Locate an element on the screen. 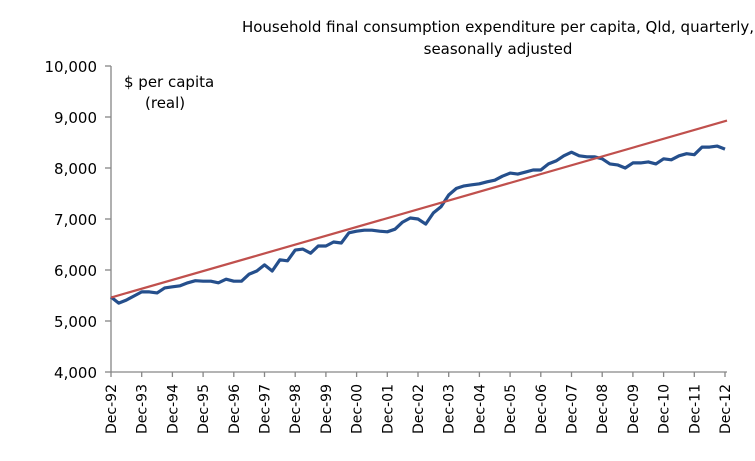 The width and height of the screenshot is (755, 461). x-tick-label: Dec-04 is located at coordinates (480, 409).